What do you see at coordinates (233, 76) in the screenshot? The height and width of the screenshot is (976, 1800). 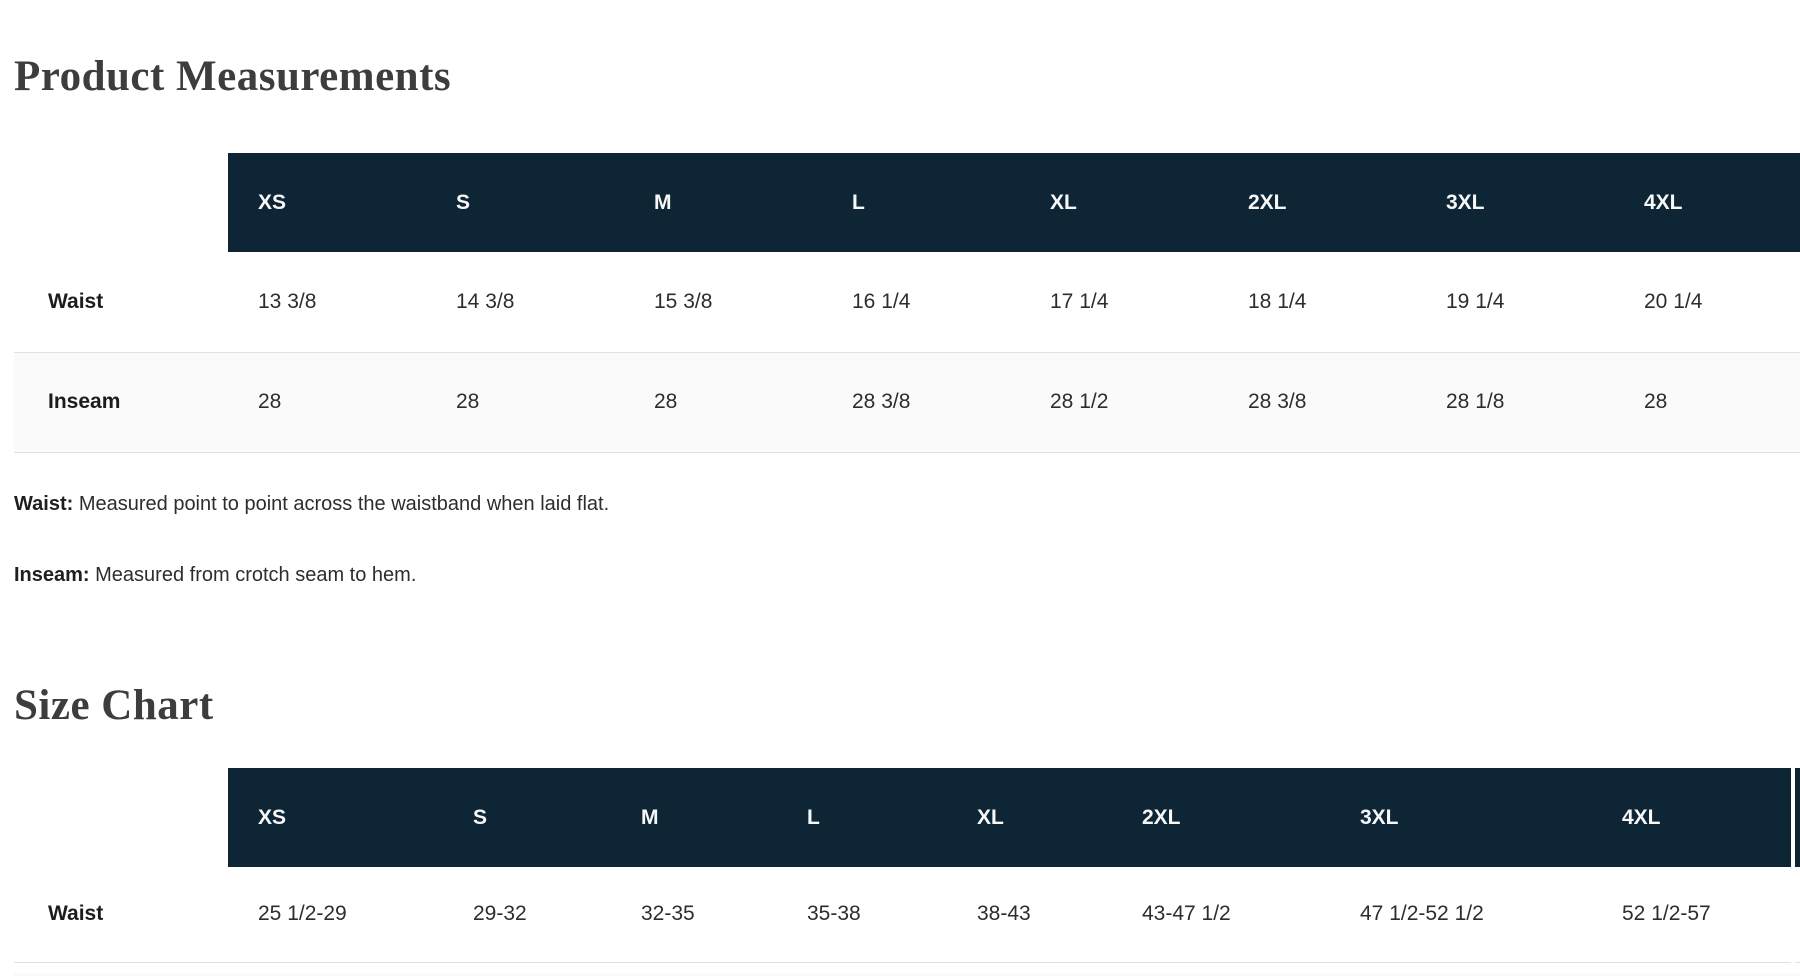 I see `product-measurements-heading: Product Measurements` at bounding box center [233, 76].